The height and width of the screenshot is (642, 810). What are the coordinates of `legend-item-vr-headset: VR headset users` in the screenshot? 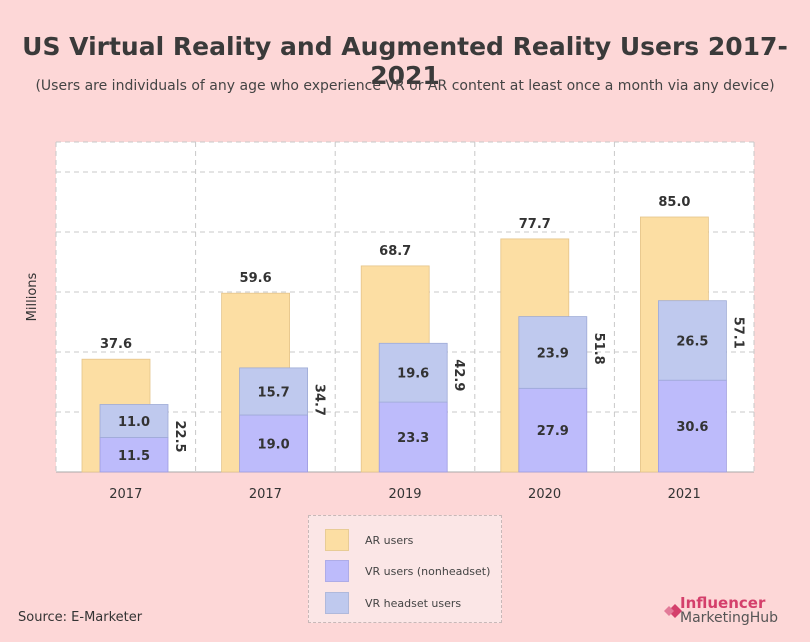 It's located at (393, 603).